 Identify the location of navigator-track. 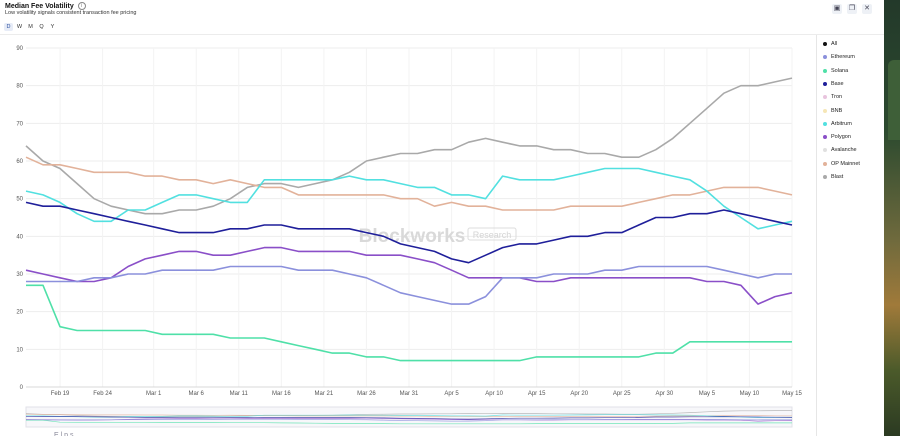
(409, 417).